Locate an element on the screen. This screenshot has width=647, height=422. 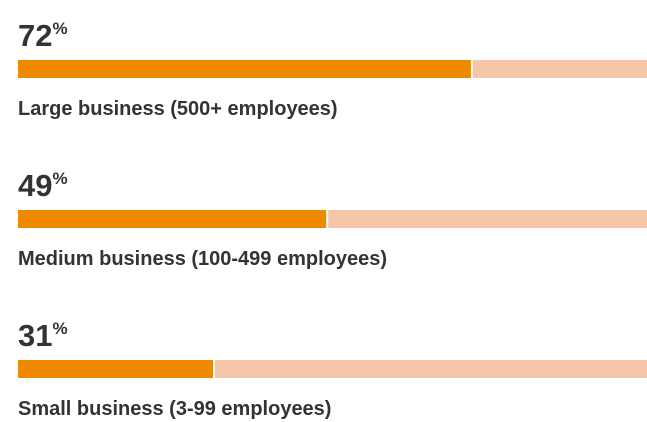
category-label: Large business (500+ employees) is located at coordinates (178, 109).